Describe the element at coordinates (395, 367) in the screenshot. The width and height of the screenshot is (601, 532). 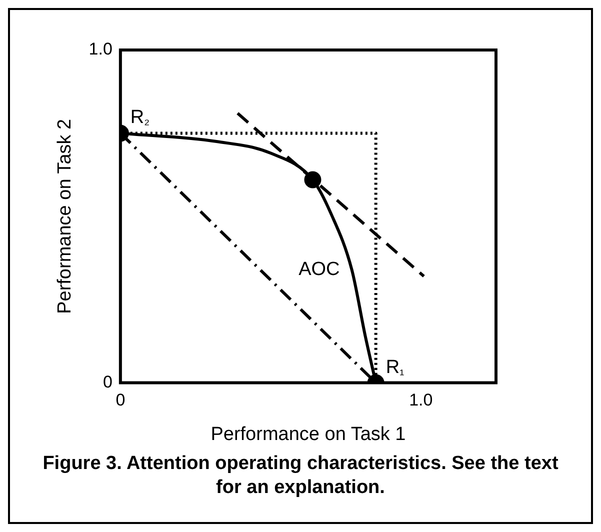
I see `annotation: R₁` at that location.